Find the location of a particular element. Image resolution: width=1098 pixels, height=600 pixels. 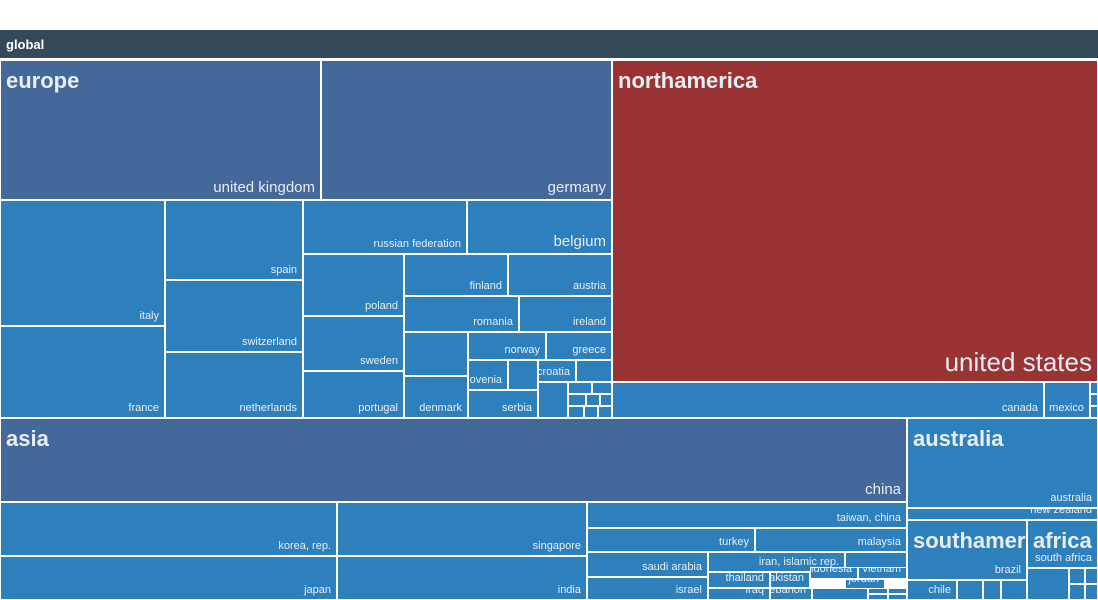

cell-label-indonesia: indonesia is located at coordinates (831, 571).